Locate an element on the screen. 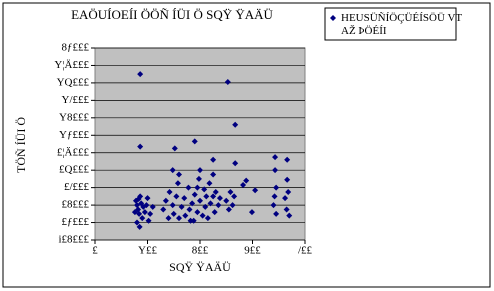 The height and width of the screenshot is (291, 494). y-tick-label: £8£££ is located at coordinates (76, 205).